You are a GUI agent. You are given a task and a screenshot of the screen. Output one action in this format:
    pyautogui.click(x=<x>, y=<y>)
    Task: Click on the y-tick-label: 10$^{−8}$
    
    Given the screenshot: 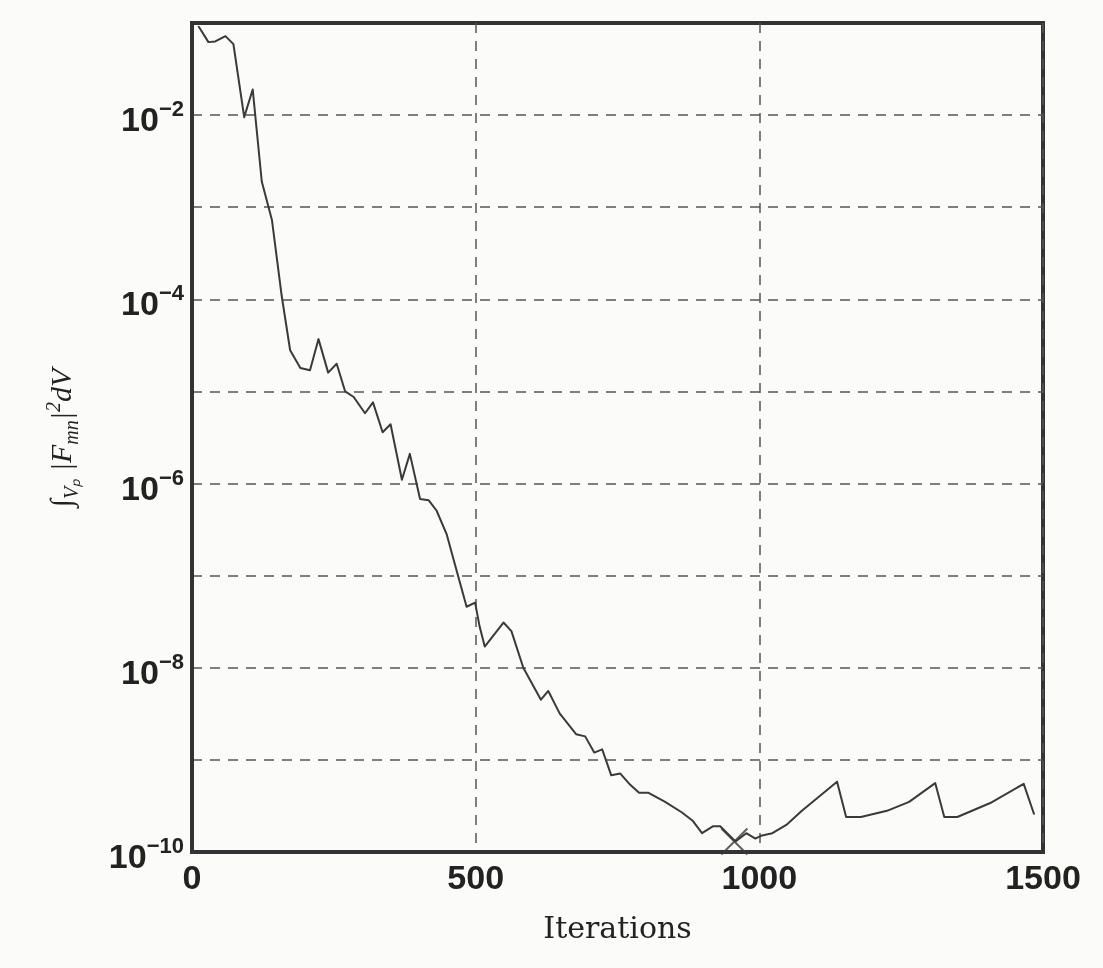 What is the action you would take?
    pyautogui.click(x=152, y=669)
    